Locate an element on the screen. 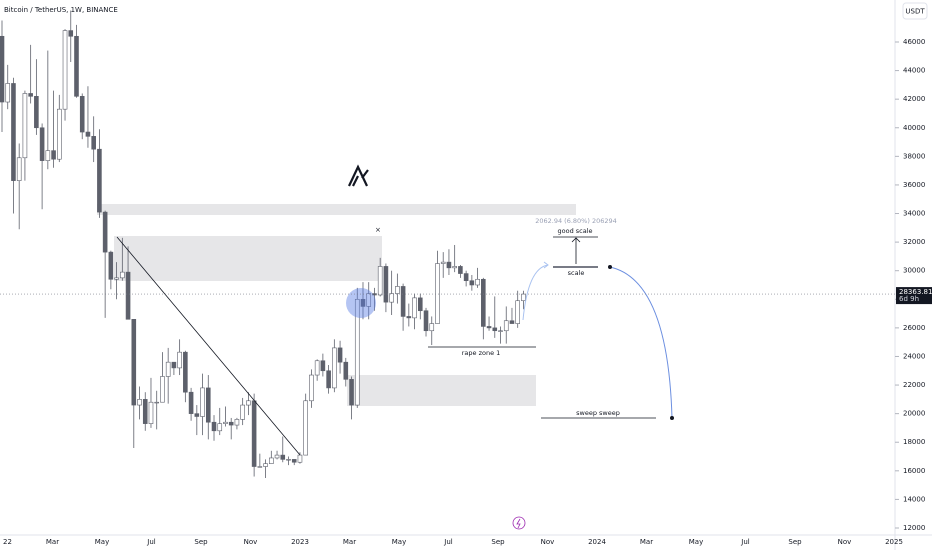  marker: × is located at coordinates (378, 230).